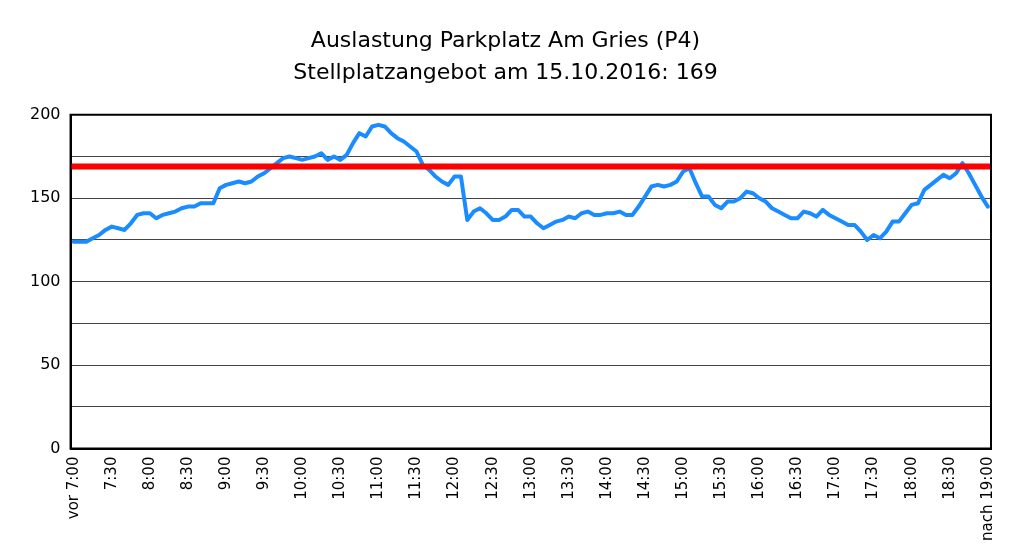 The image size is (1021, 553). I want to click on chart-subtitle: Stellplatzangebot am 15.10.2016: 169, so click(505, 72).